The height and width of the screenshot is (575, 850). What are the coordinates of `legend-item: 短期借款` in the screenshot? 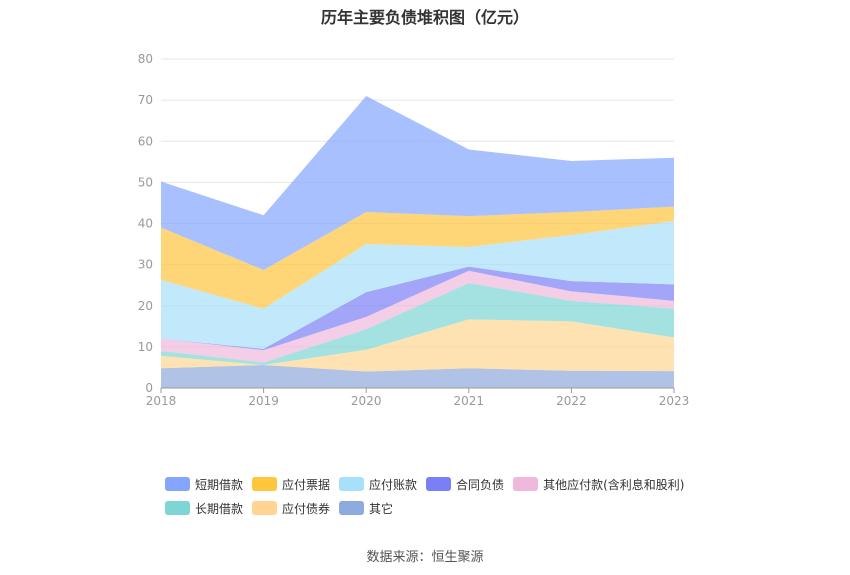 It's located at (204, 484).